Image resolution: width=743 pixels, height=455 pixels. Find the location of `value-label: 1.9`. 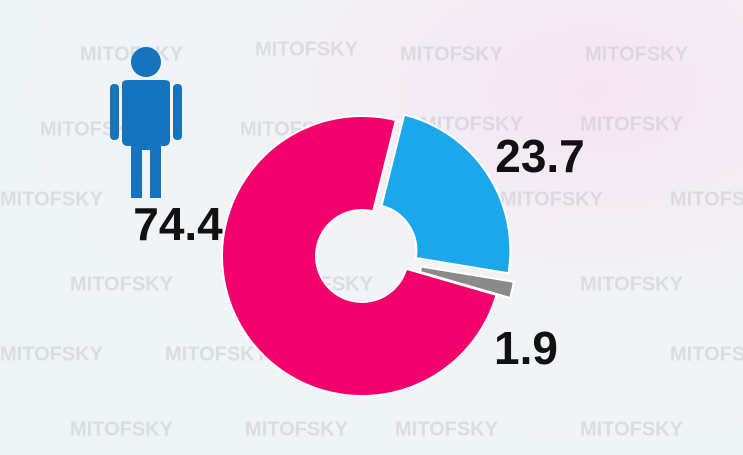

value-label: 1.9 is located at coordinates (526, 348).